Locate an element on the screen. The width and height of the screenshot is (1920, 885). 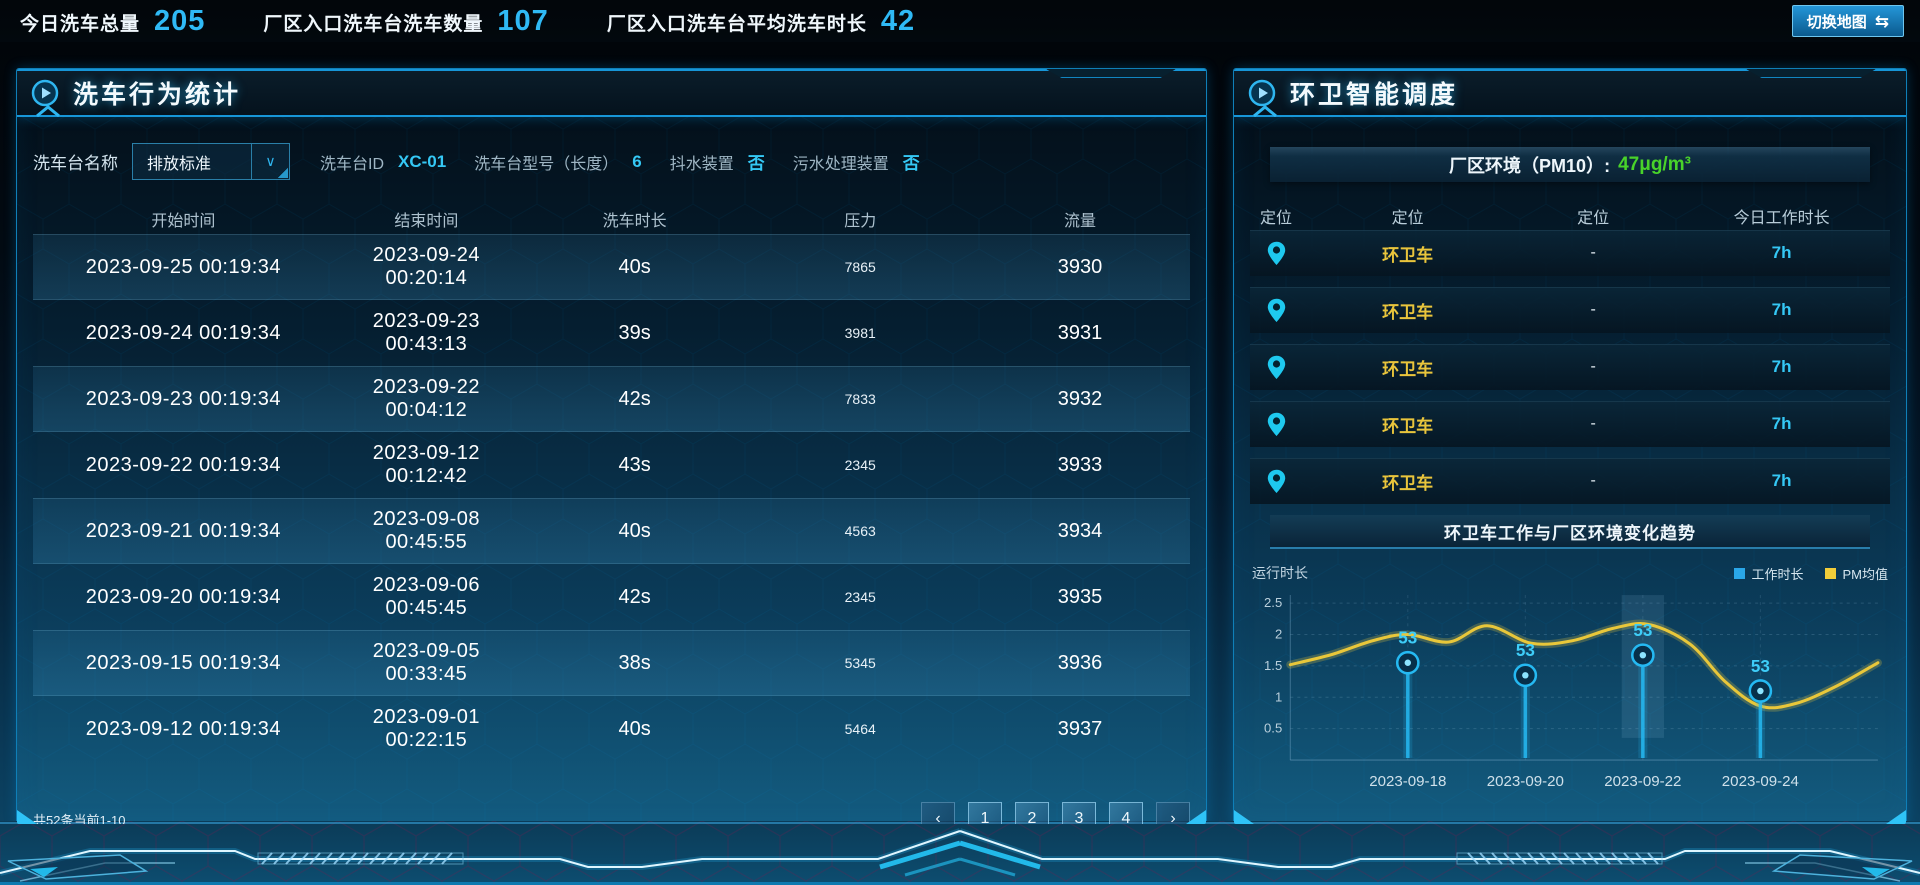
station-name-label: 洗车台名称 is located at coordinates (75, 163).